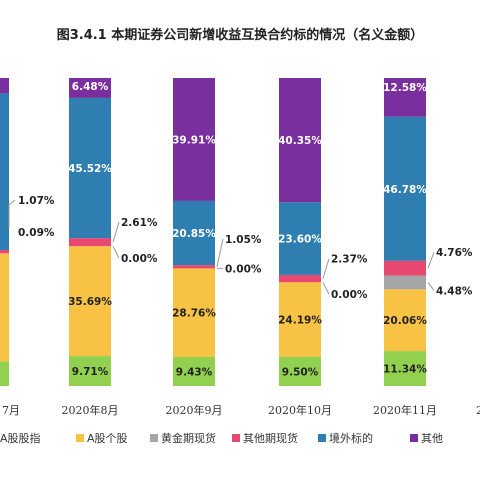 Image resolution: width=480 pixels, height=480 pixels. Describe the element at coordinates (351, 438) in the screenshot. I see `legend-label: 境外标的` at that location.